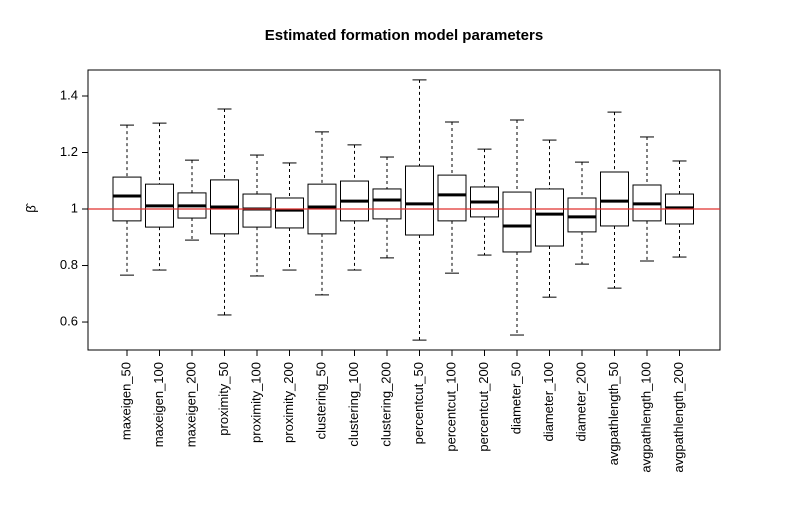 This screenshot has width=789, height=531. Describe the element at coordinates (125, 401) in the screenshot. I see `x-tick-label: maxeigen_50` at that location.